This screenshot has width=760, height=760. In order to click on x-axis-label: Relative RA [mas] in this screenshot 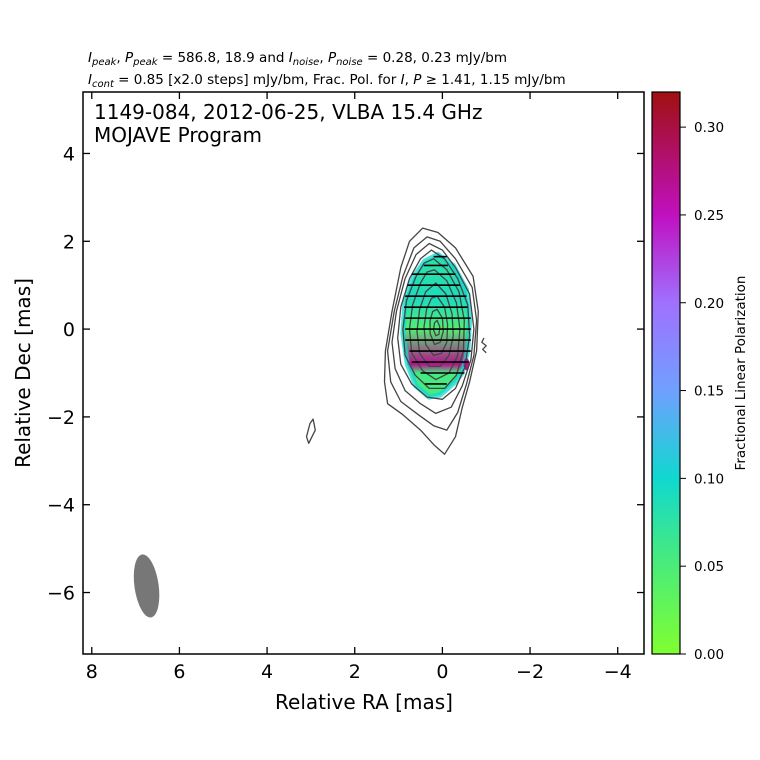, I will do `click(364, 702)`.